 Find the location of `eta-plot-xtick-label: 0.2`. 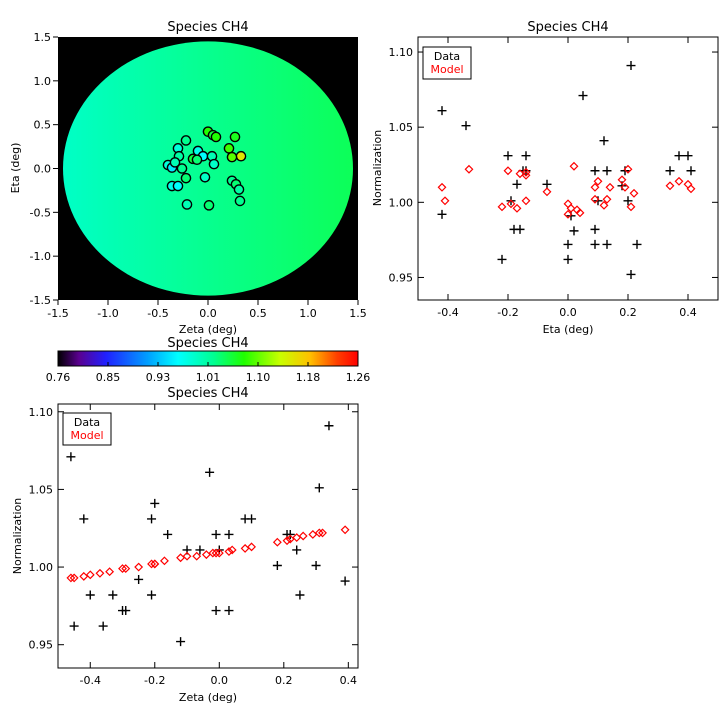

eta-plot-xtick-label: 0.2 is located at coordinates (628, 312).